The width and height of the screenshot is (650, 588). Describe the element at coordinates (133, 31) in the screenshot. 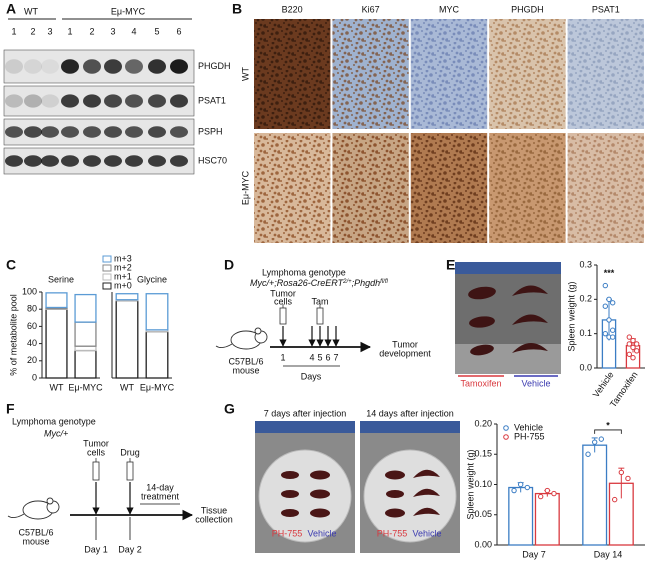

I see `lane-label: 4` at that location.